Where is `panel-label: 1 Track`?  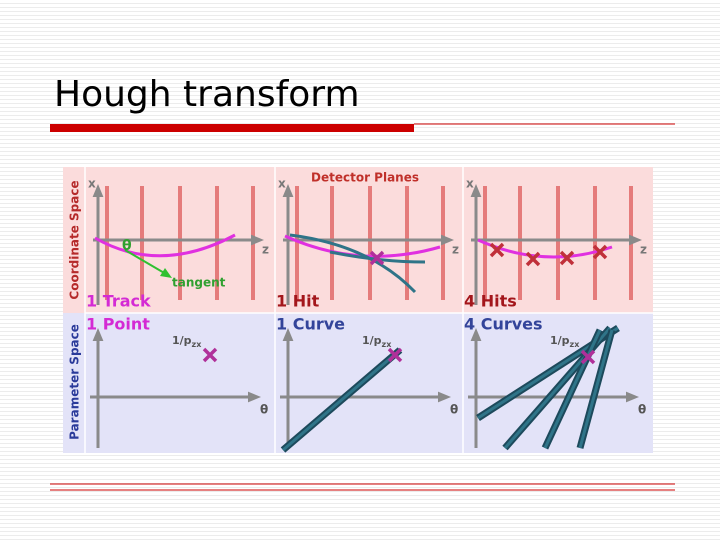
panel-label: 1 Track is located at coordinates (118, 301).